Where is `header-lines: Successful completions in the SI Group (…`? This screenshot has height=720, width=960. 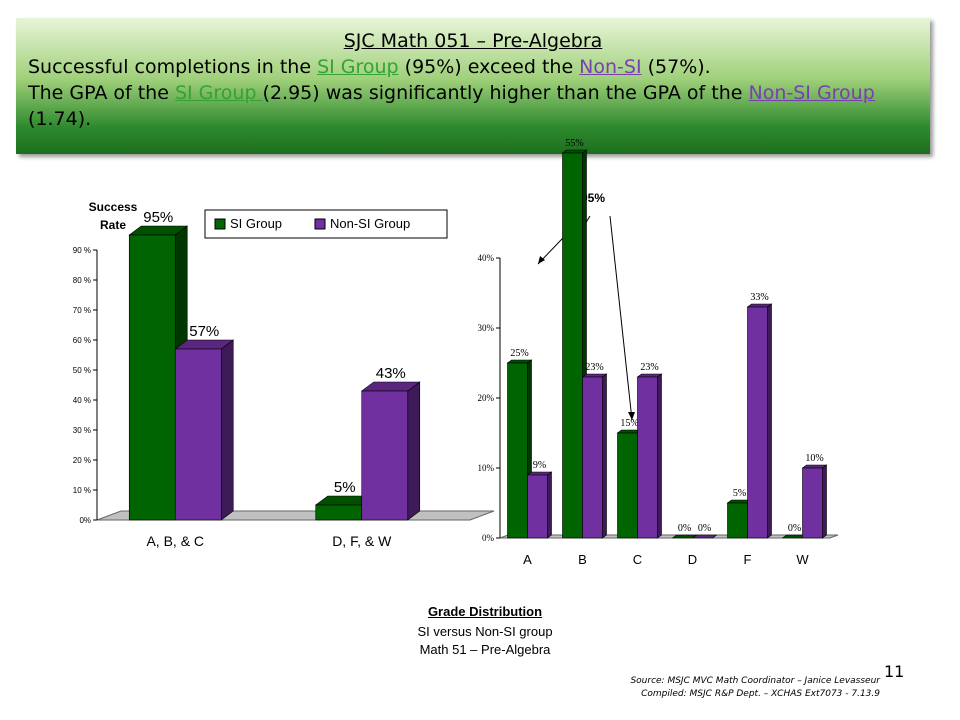 header-lines: Successful completions in the SI Group (… is located at coordinates (473, 93).